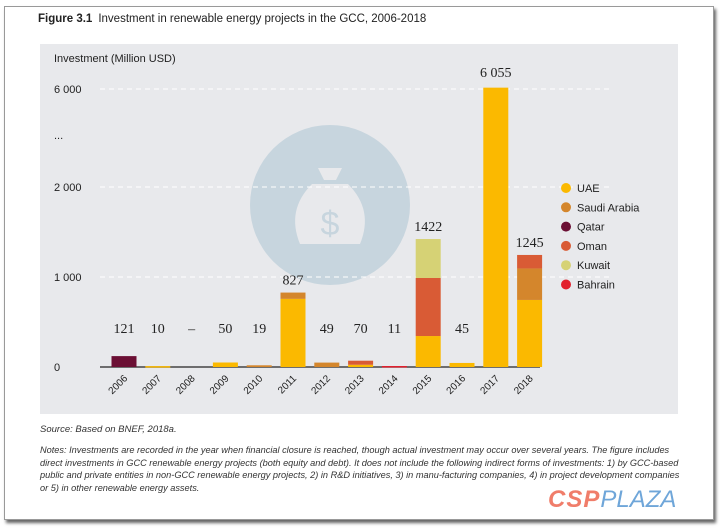 The height and width of the screenshot is (528, 720). Describe the element at coordinates (593, 266) in the screenshot. I see `legend-label: Kuwait` at that location.